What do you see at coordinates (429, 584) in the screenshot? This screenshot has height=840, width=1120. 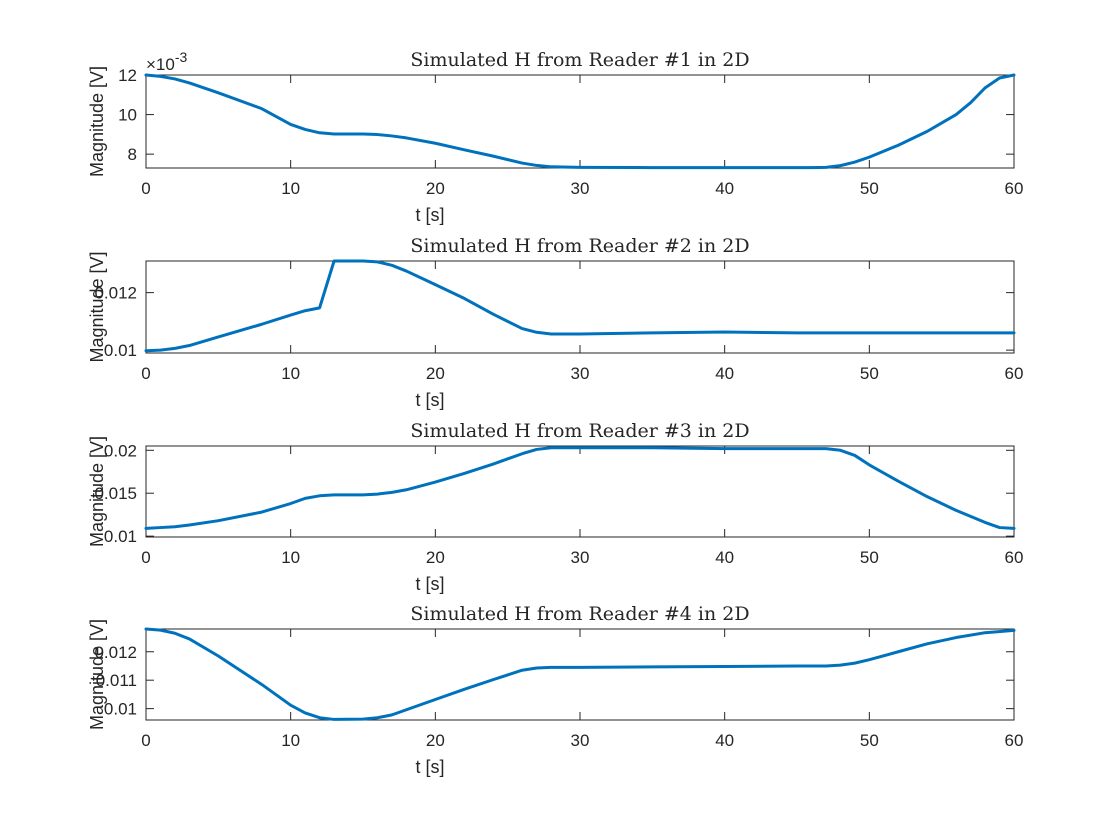 I see `subplot-3-xlabel: t [s]` at bounding box center [429, 584].